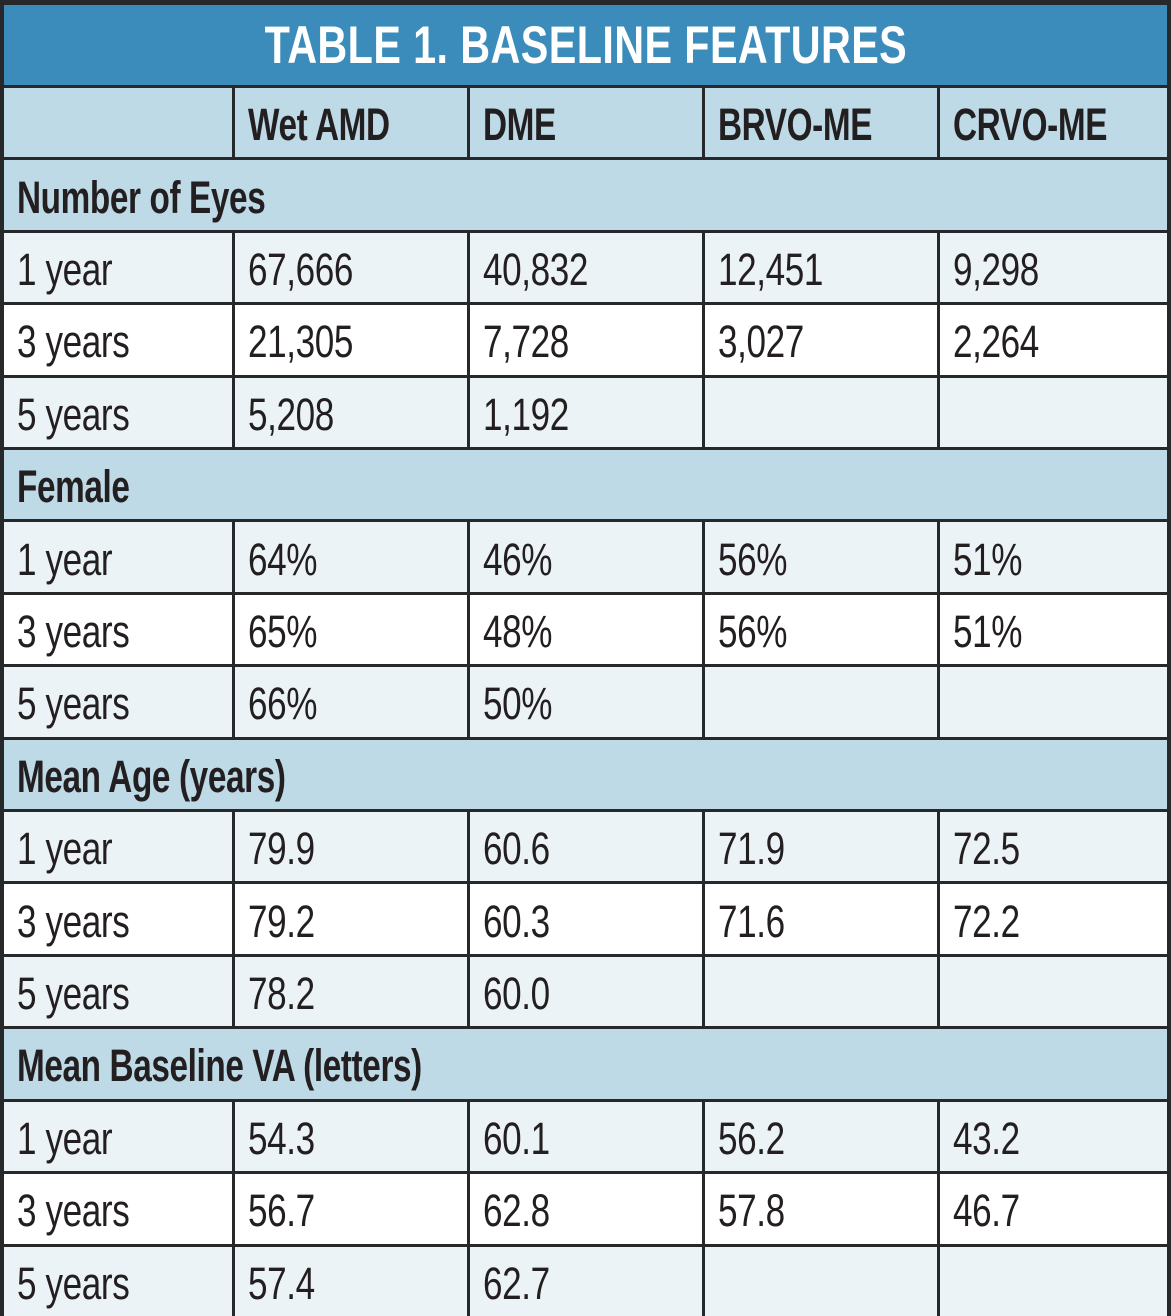  What do you see at coordinates (821, 123) in the screenshot?
I see `column-header-brvo-me: BRVO-ME` at bounding box center [821, 123].